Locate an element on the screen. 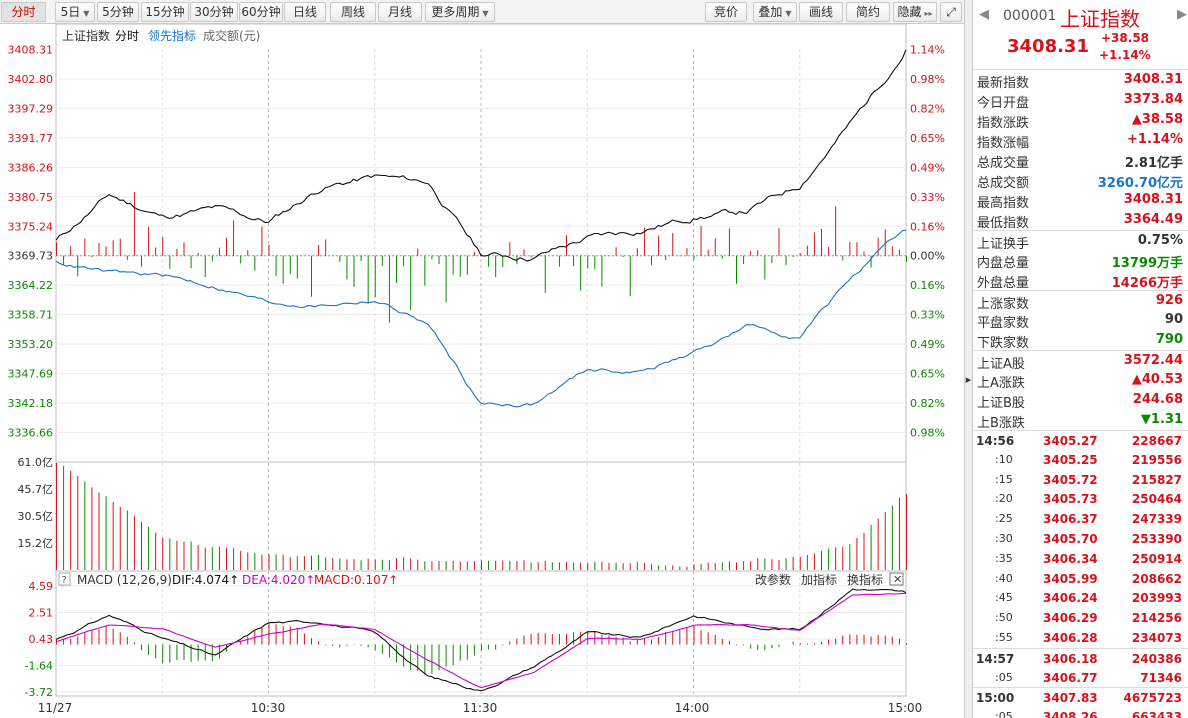 Image resolution: width=1188 pixels, height=718 pixels. time-tick-label: 11/27 is located at coordinates (55, 708).